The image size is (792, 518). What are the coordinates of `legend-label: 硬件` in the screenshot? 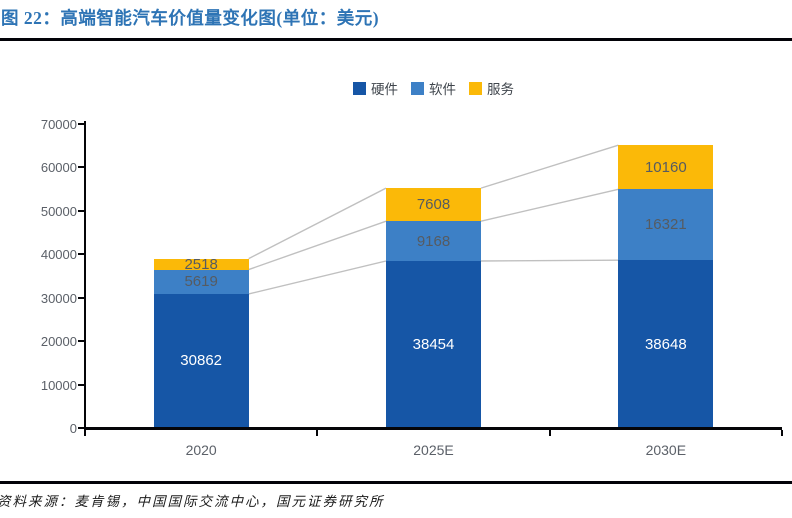 It's located at (384, 89).